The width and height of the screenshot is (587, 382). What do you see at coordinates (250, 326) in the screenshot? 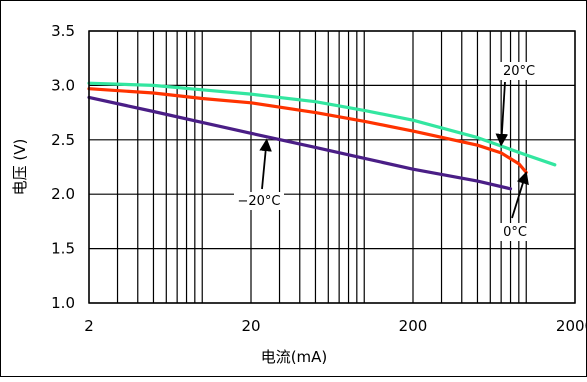
I see `x-tick-label: 20` at bounding box center [250, 326].